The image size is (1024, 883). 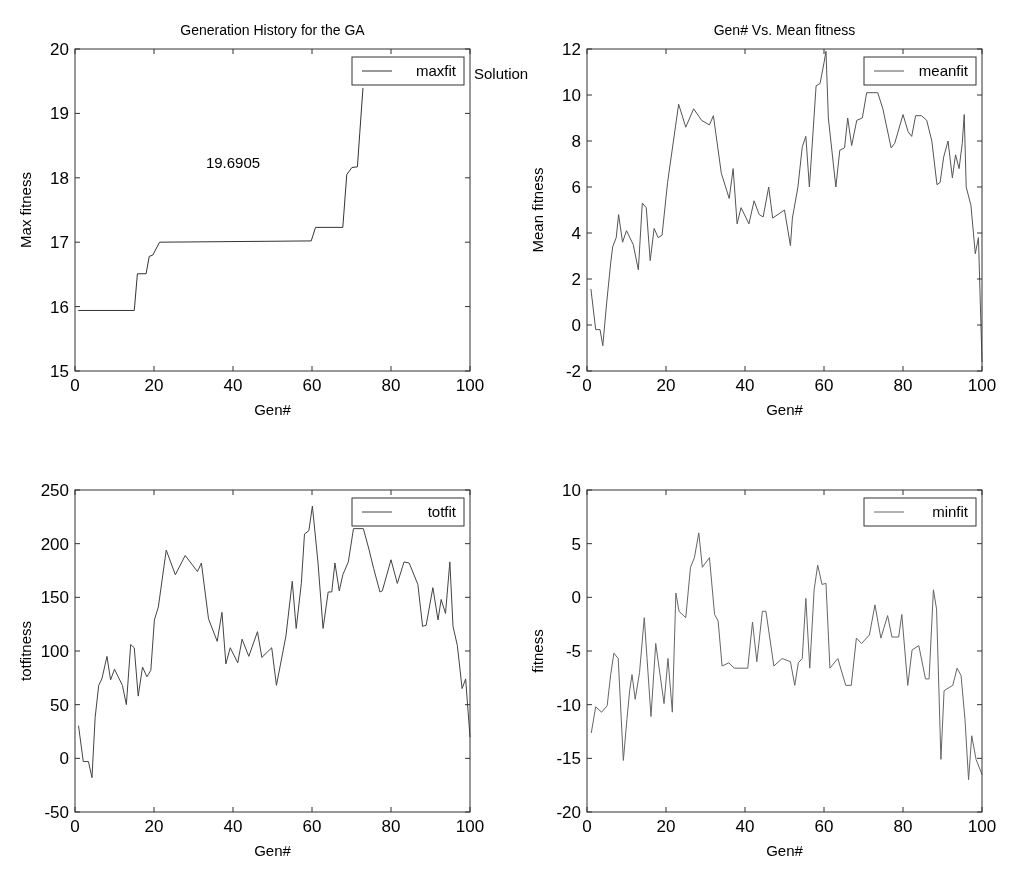 I want to click on y-axis-title: fitness, so click(x=537, y=651).